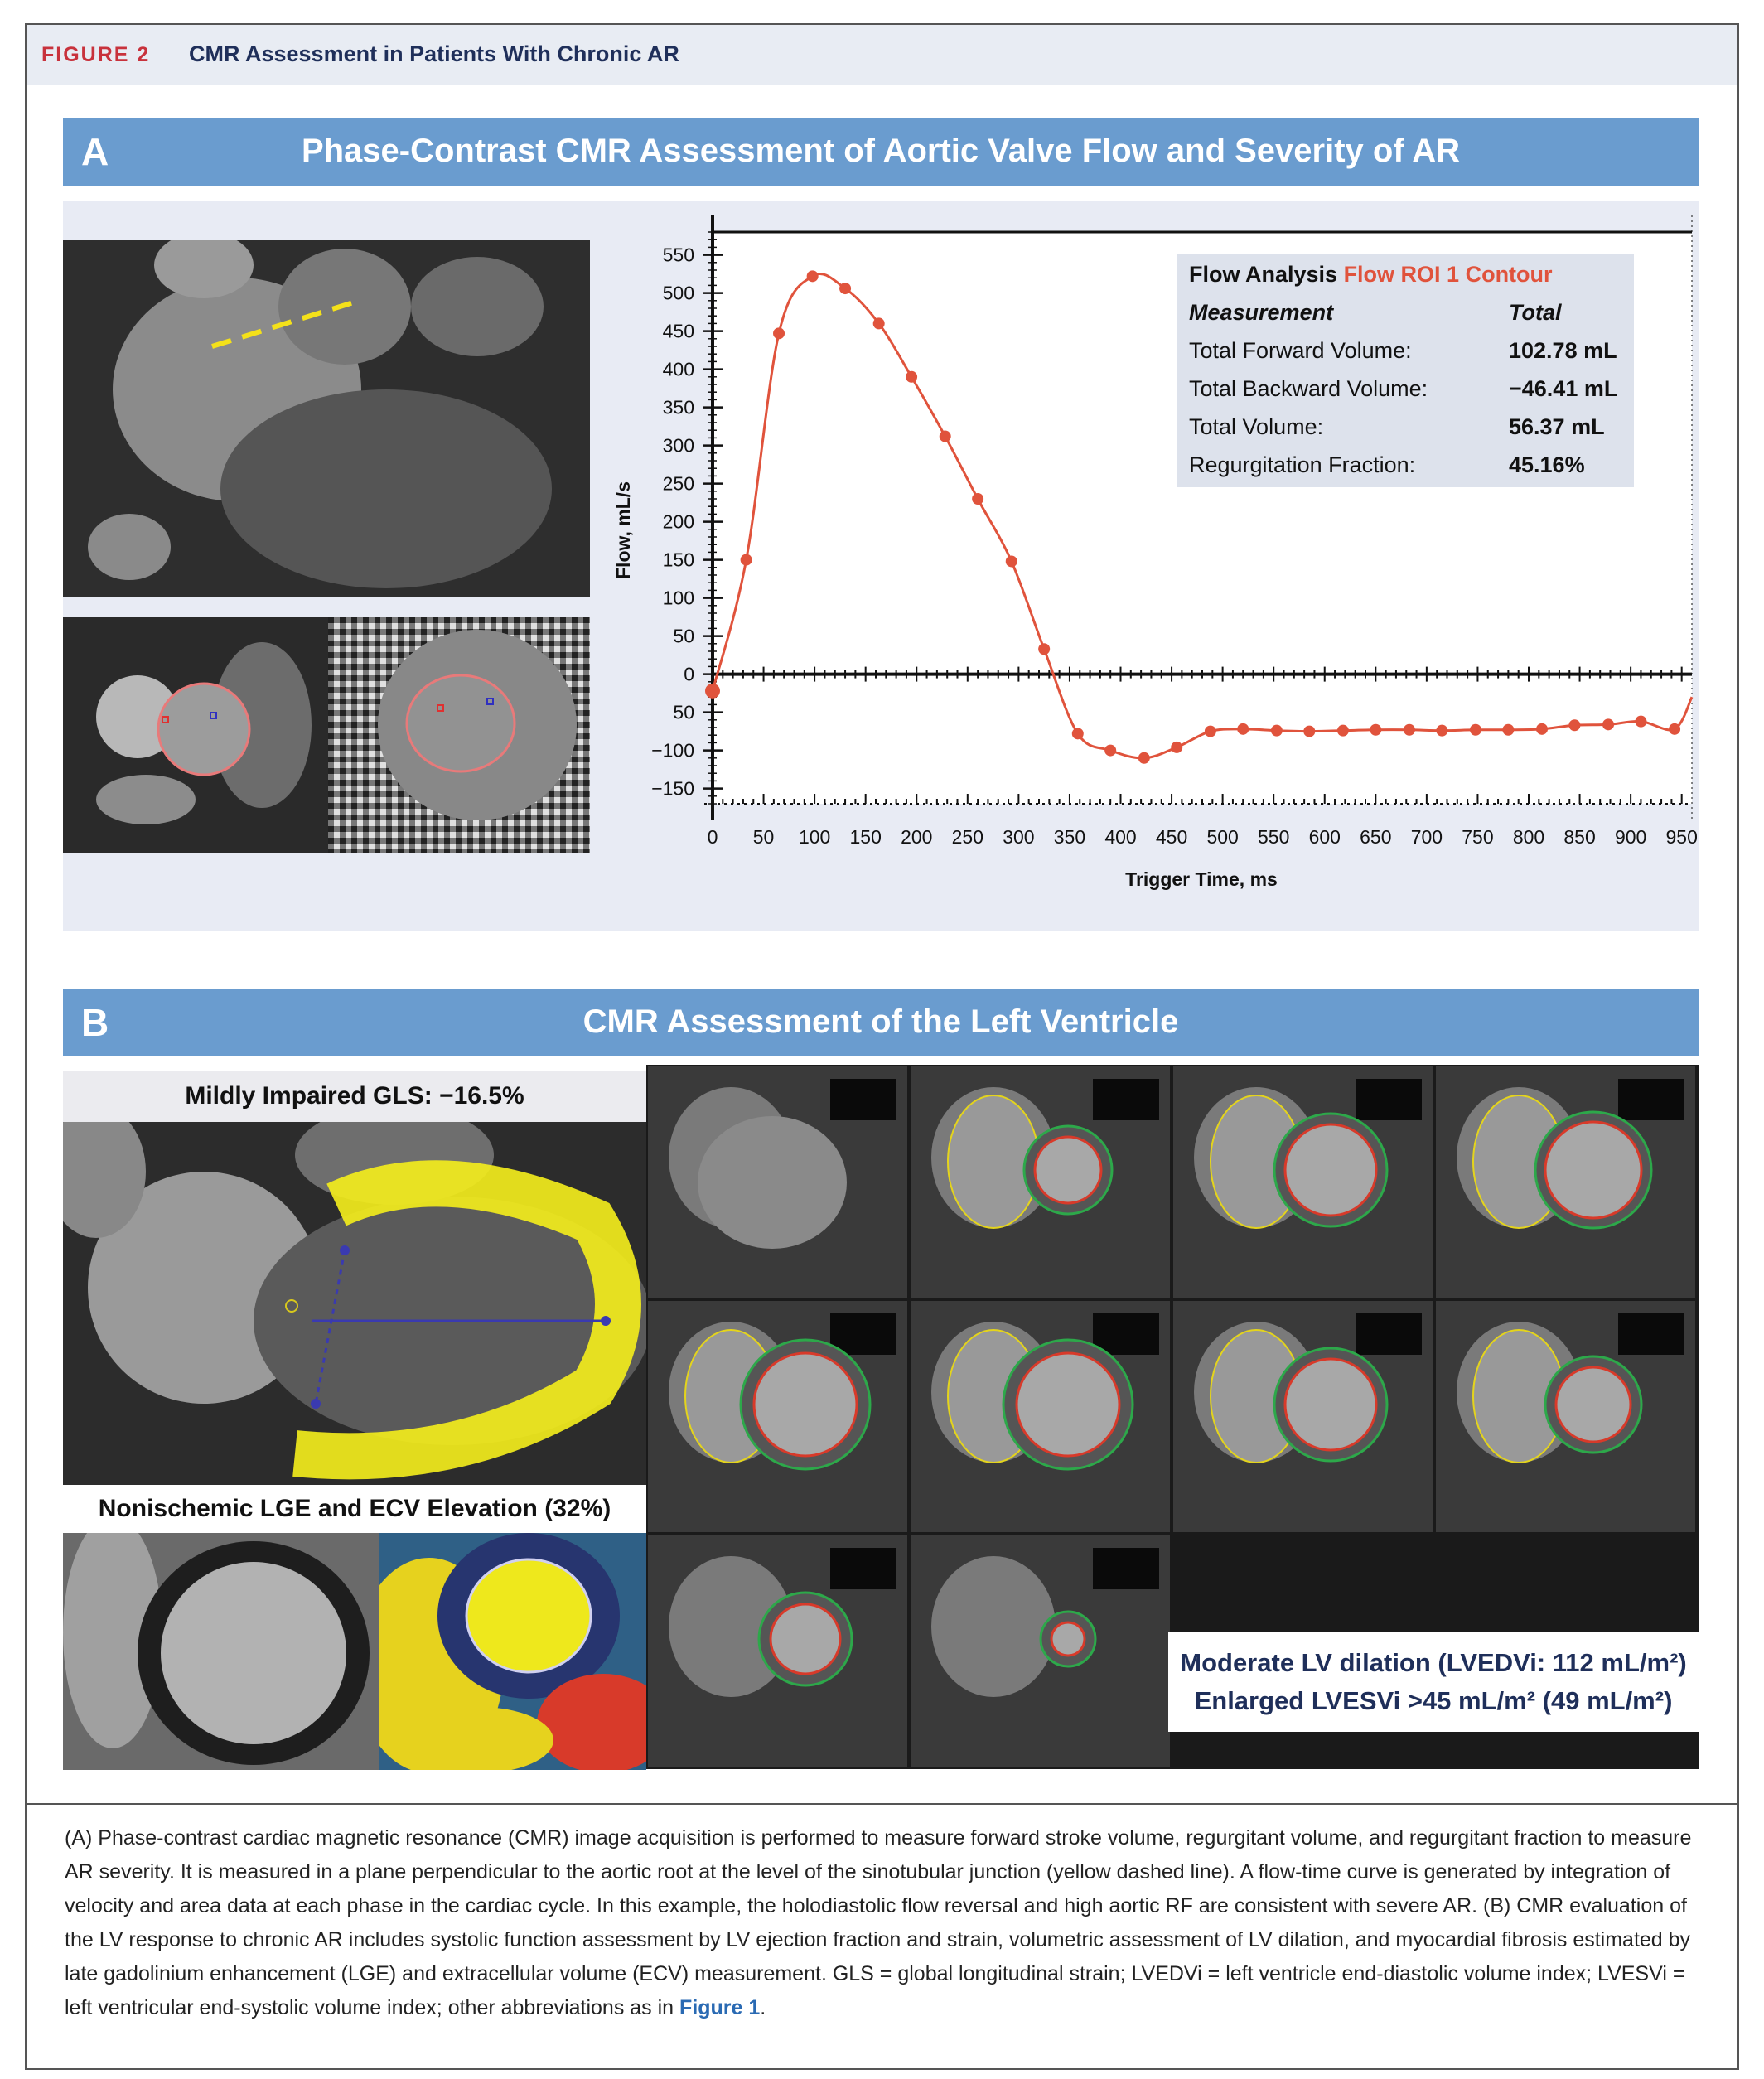 This screenshot has height=2079, width=1764. I want to click on x-tick-label: 600, so click(1325, 837).